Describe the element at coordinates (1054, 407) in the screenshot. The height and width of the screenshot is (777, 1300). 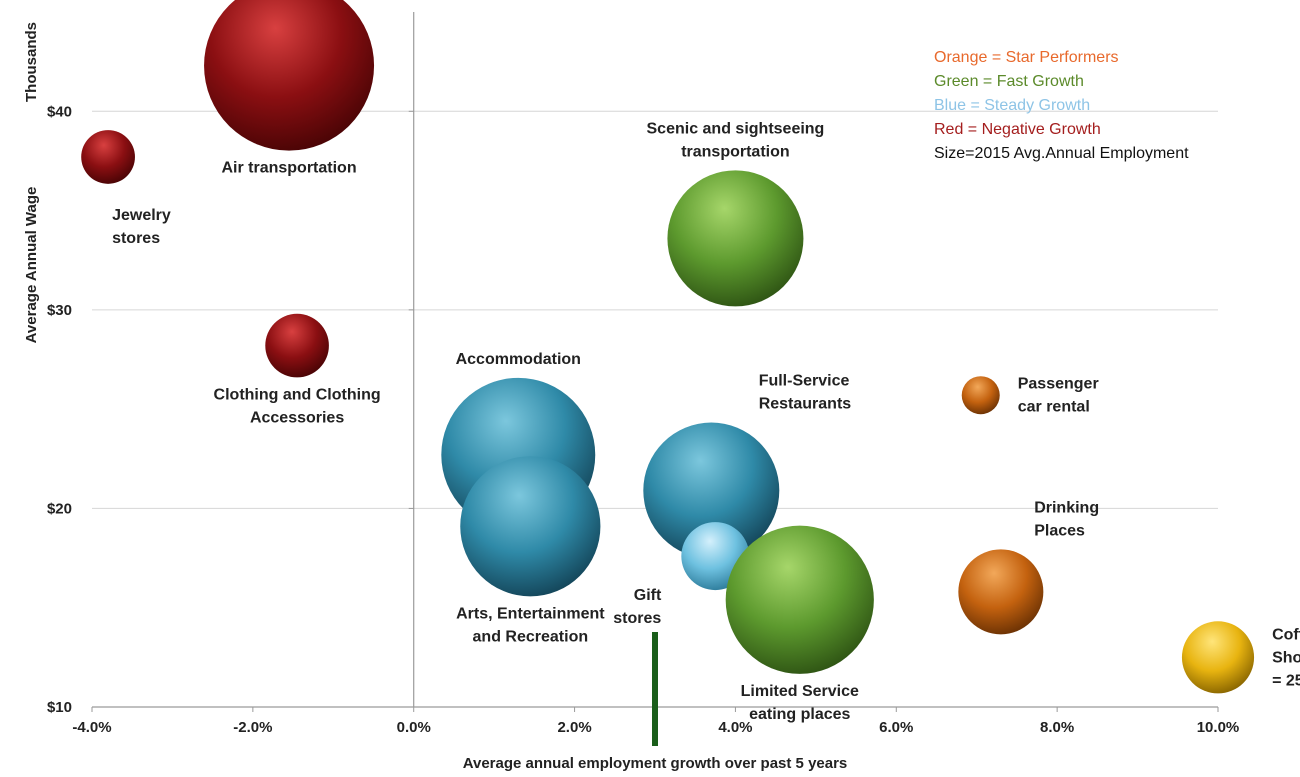
I see `bubble-label: car rental` at that location.